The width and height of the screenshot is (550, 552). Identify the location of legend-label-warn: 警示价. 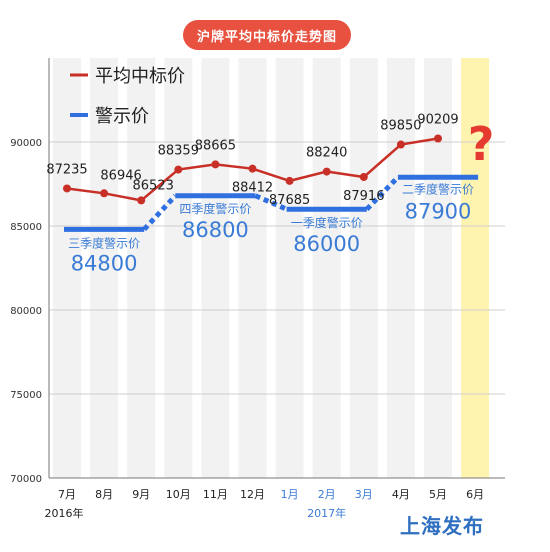
(122, 116).